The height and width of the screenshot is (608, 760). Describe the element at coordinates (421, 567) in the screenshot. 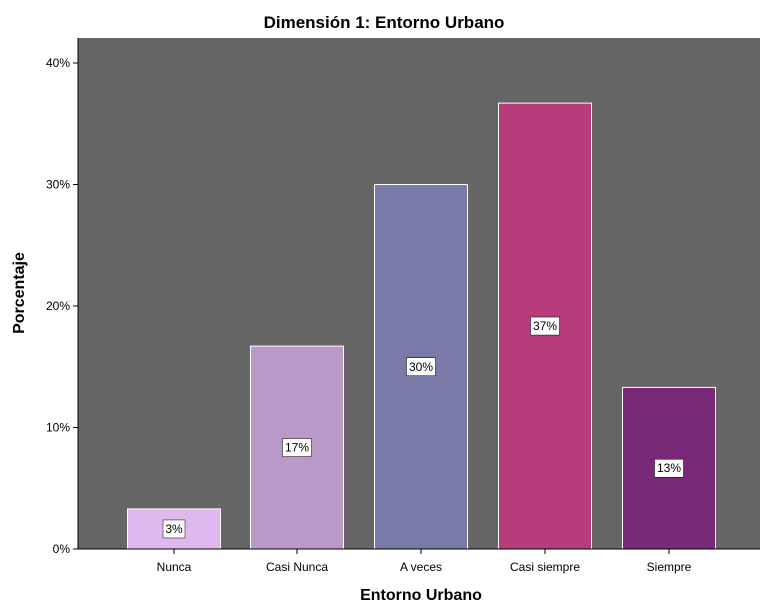

I see `x-tick-label: A veces` at that location.